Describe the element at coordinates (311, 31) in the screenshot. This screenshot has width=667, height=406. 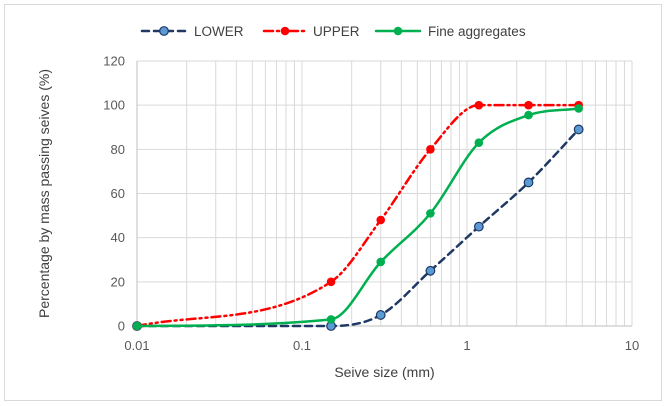
I see `legend-item-upper: UPPER` at that location.